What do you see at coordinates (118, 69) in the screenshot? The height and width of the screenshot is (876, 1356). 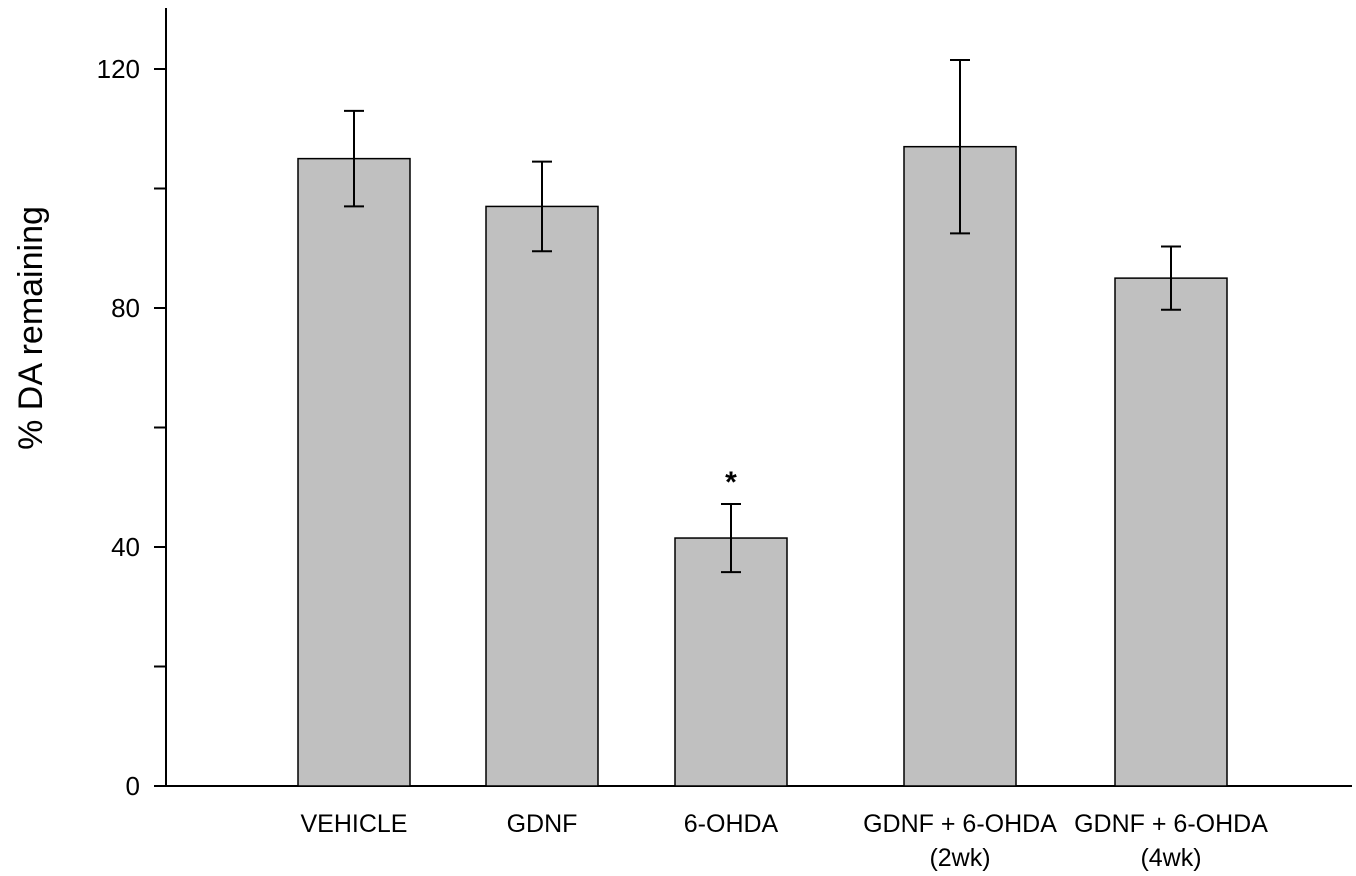 I see `y-tick-label: 120` at bounding box center [118, 69].